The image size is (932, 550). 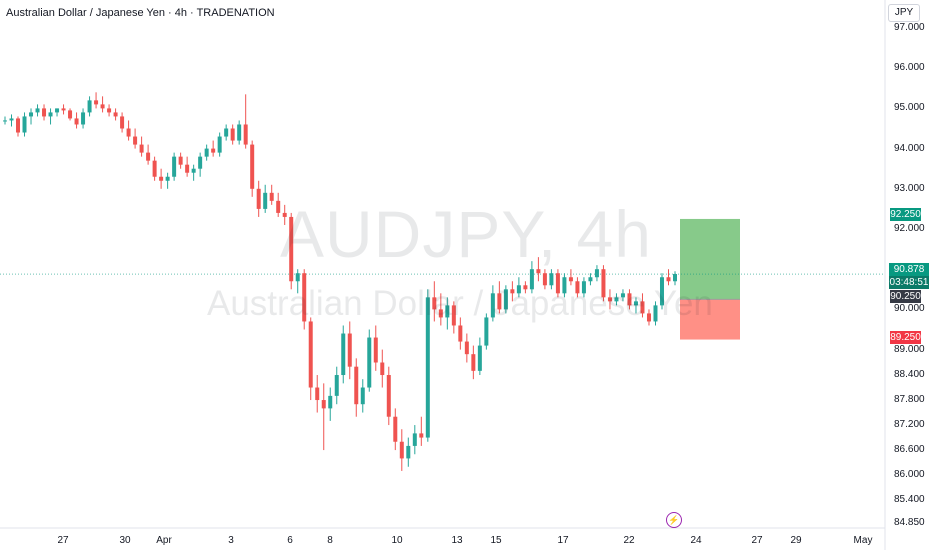 What do you see at coordinates (231, 540) in the screenshot?
I see `time-tick-label: 3` at bounding box center [231, 540].